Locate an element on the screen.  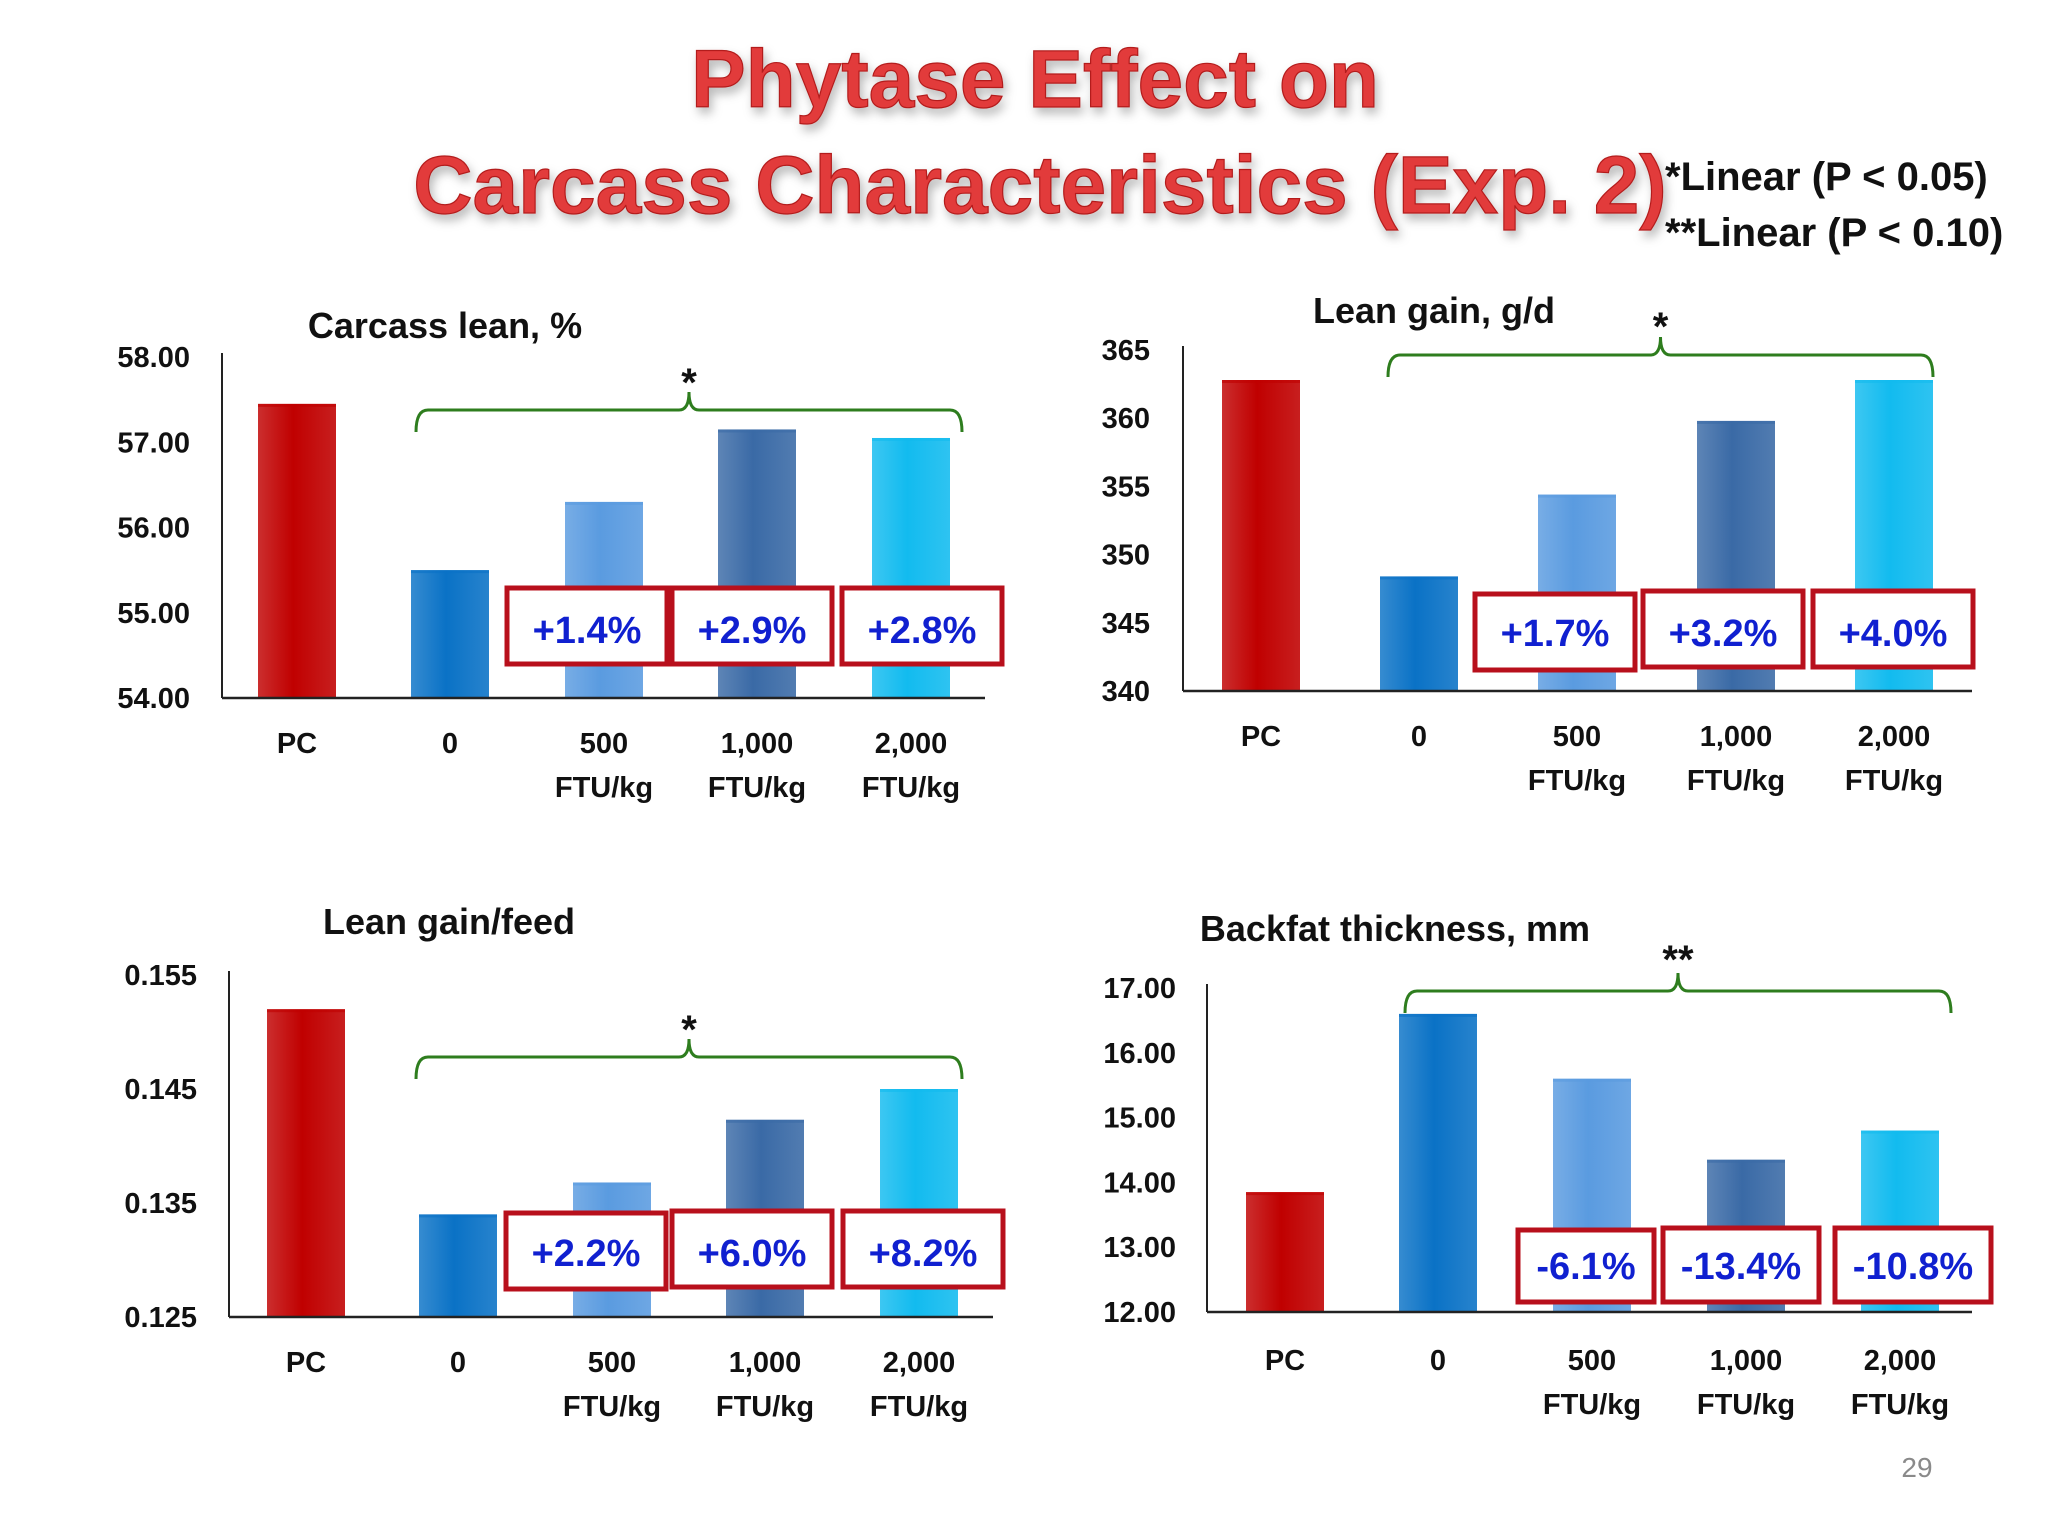
y-tick-label: 0.135 is located at coordinates (160, 1204).